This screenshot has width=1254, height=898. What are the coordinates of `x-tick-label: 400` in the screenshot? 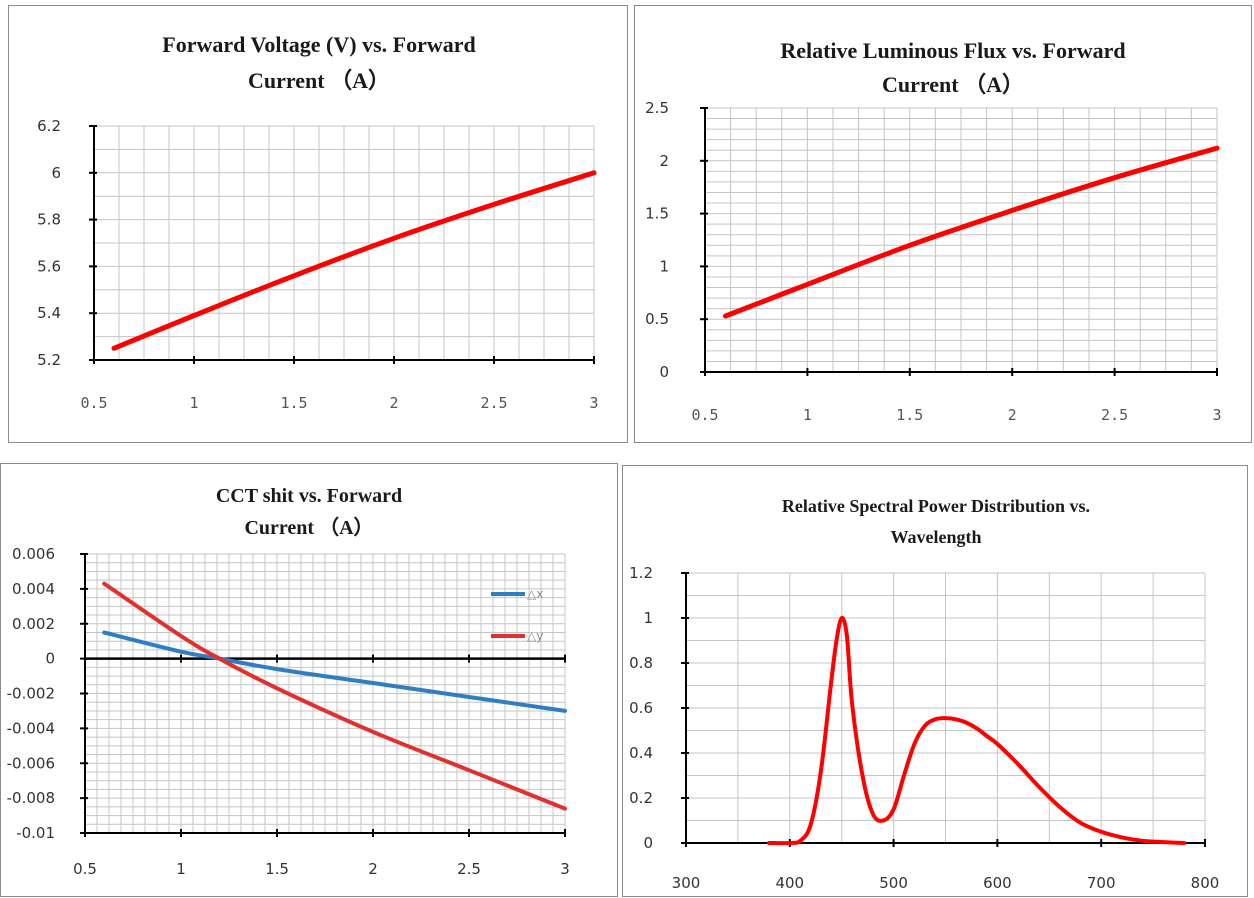 It's located at (789, 883).